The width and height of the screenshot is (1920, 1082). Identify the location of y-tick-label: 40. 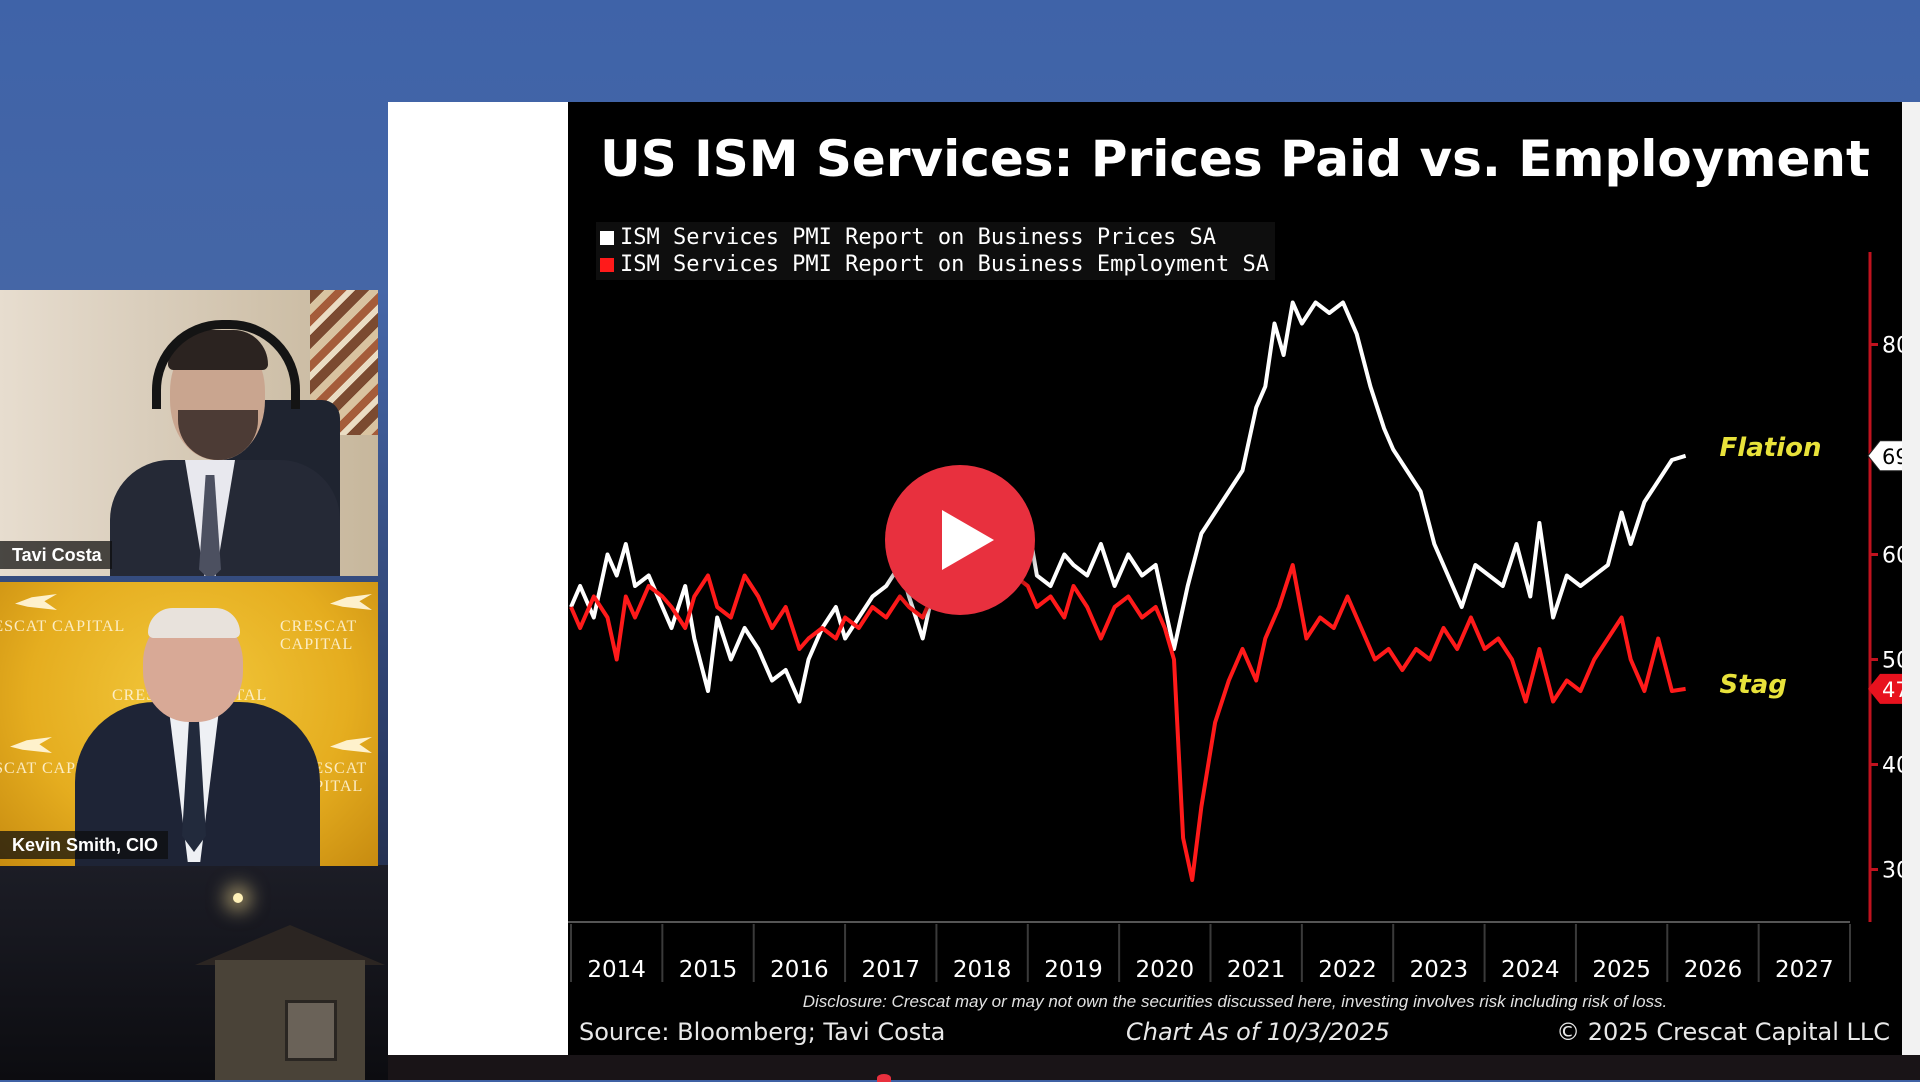
(1892, 766).